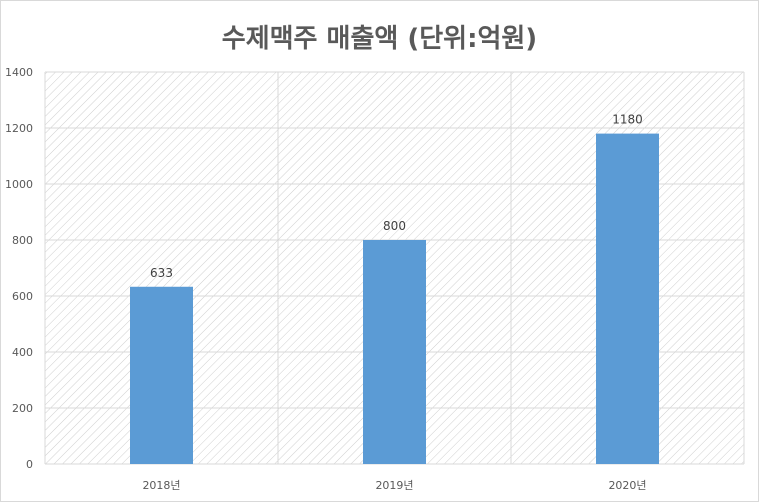 The height and width of the screenshot is (502, 759). What do you see at coordinates (19, 72) in the screenshot?
I see `y-tick-label: 1400` at bounding box center [19, 72].